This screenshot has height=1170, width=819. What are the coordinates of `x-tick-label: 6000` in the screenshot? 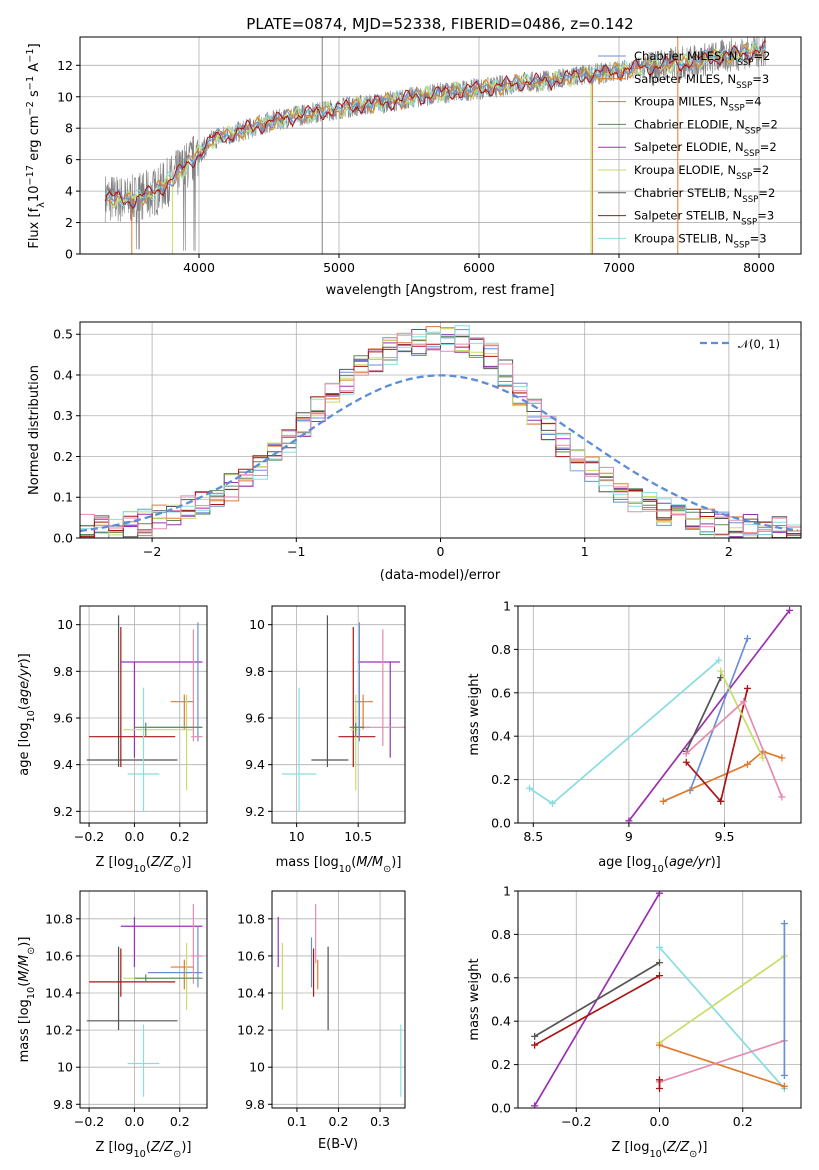 It's located at (479, 267).